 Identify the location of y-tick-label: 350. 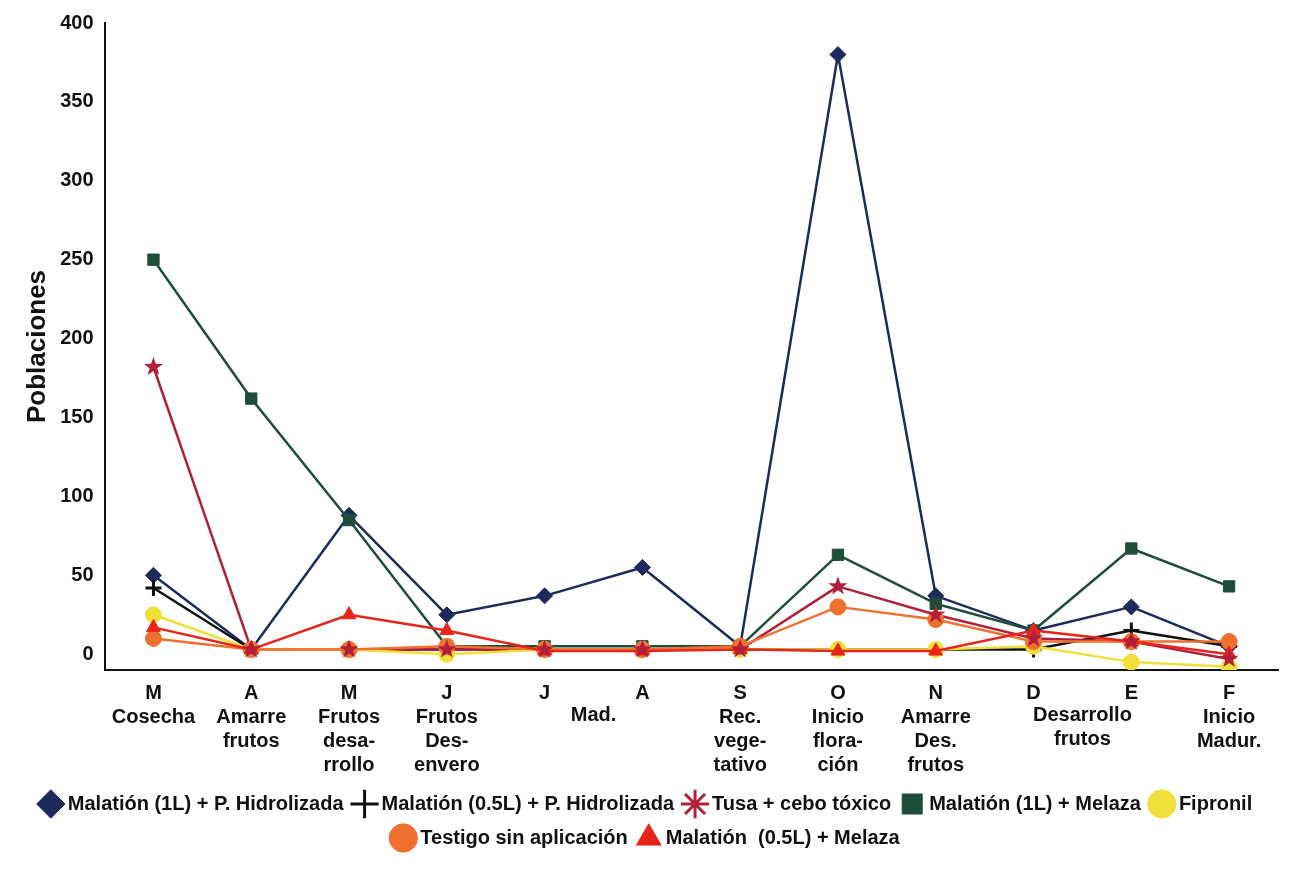
(77, 100).